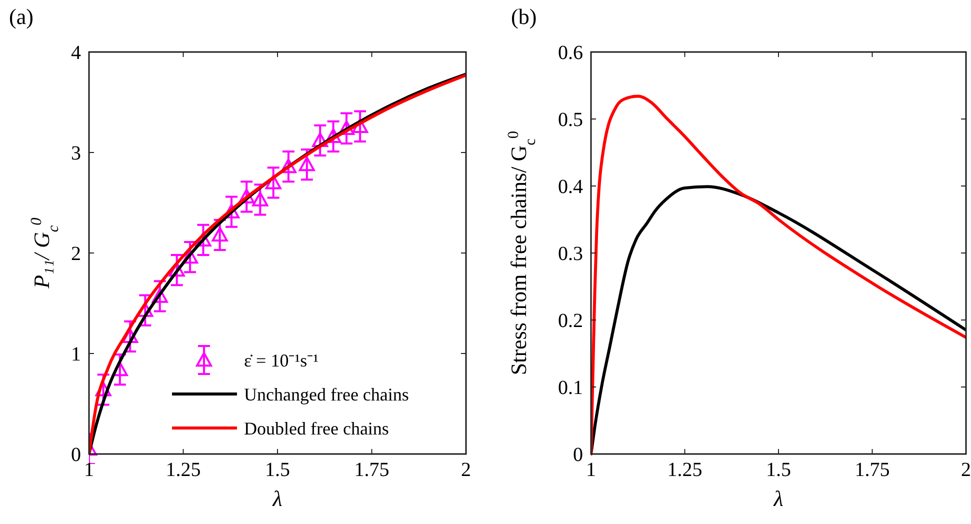 This screenshot has width=971, height=524. What do you see at coordinates (76, 254) in the screenshot?
I see `y-tick-label: 2` at bounding box center [76, 254].